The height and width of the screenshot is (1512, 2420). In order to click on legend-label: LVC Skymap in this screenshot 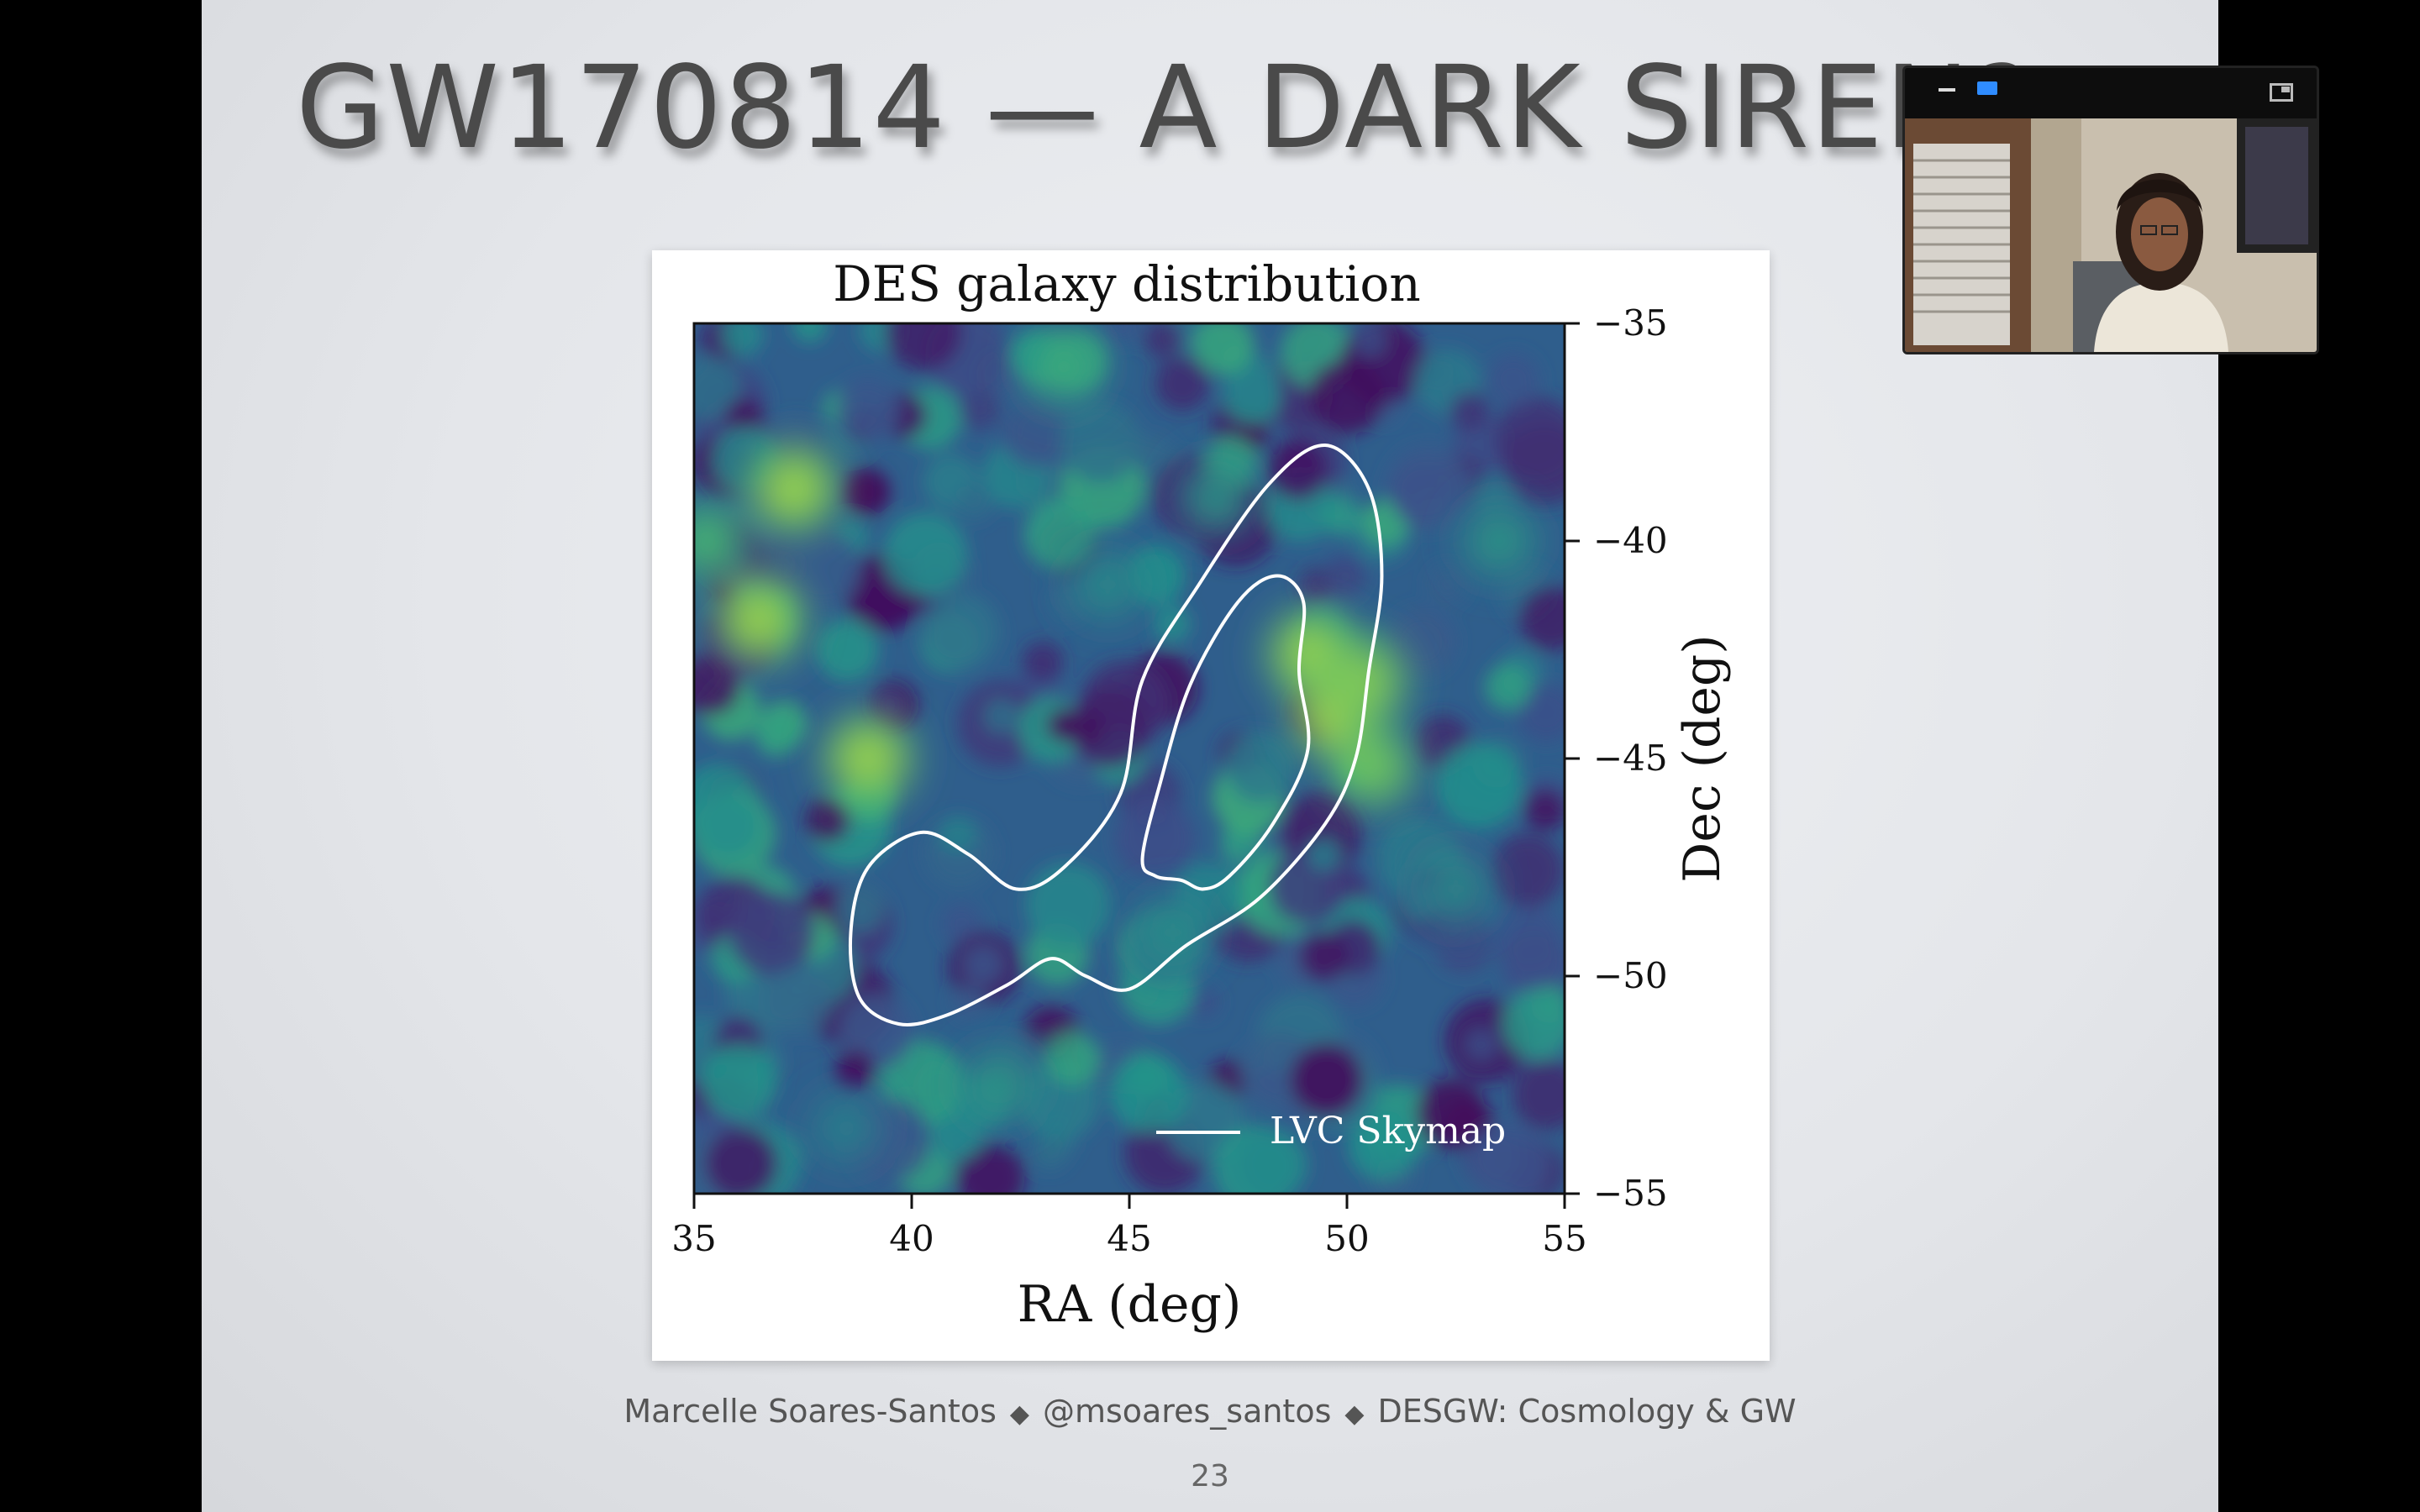, I will do `click(1388, 1131)`.